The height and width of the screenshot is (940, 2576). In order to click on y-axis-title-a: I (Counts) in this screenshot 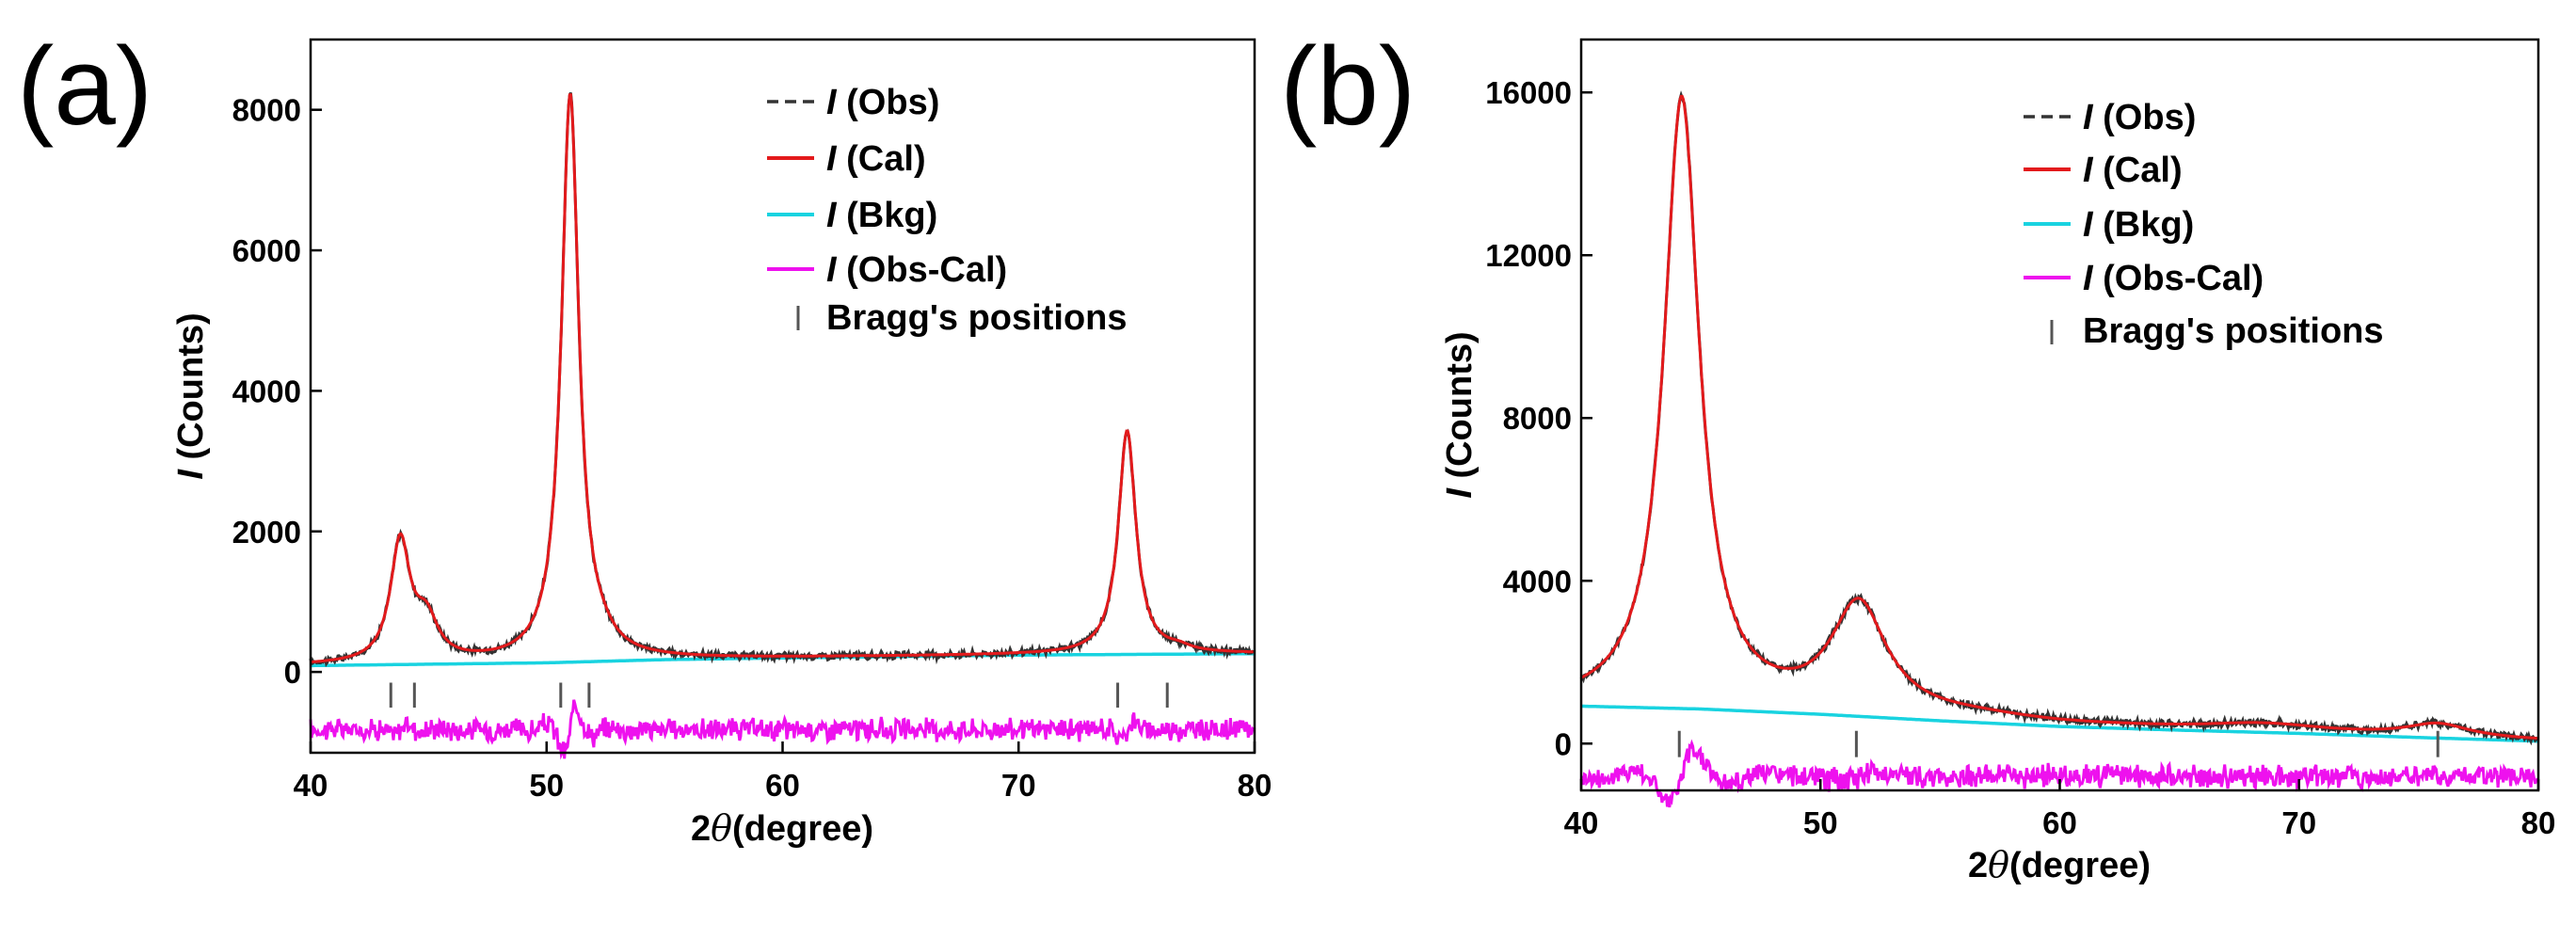, I will do `click(191, 395)`.